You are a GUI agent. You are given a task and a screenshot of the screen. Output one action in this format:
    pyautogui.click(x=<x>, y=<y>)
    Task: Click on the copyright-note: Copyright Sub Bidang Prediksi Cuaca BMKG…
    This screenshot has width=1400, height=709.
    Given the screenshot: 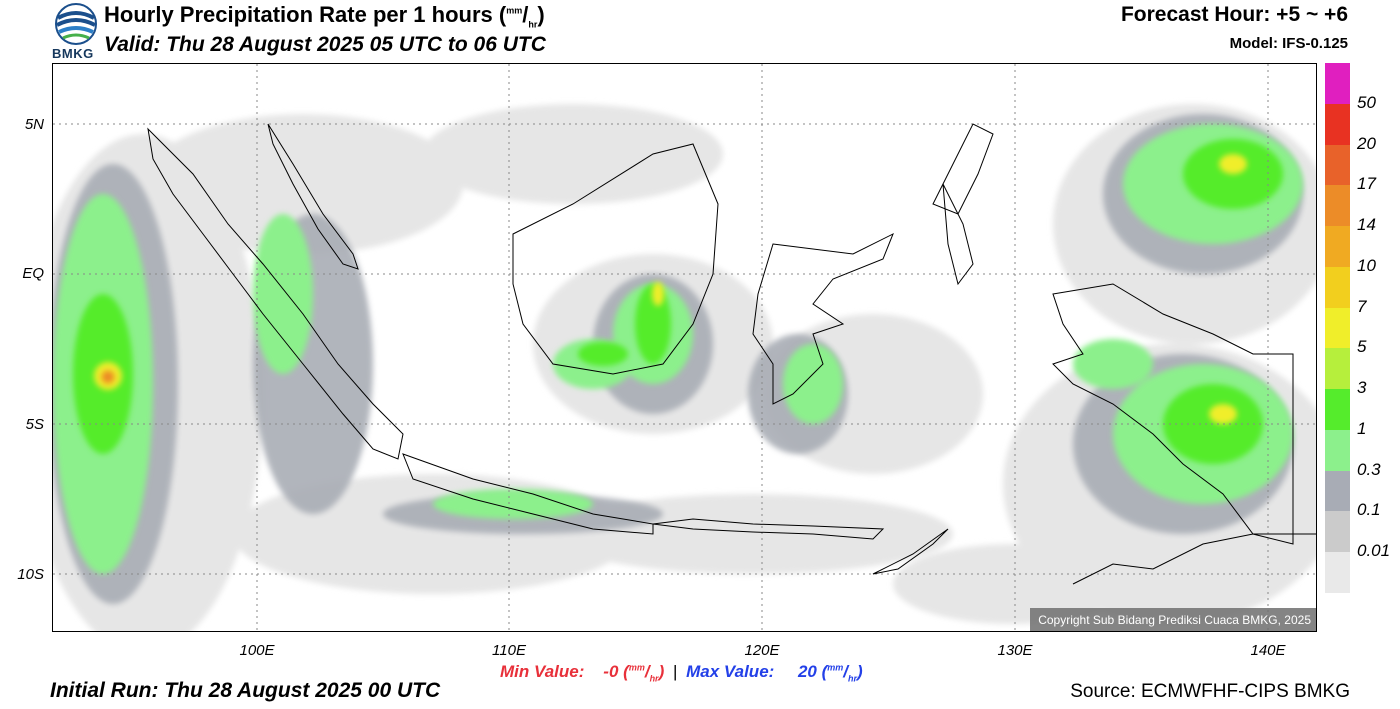 What is the action you would take?
    pyautogui.click(x=1173, y=619)
    